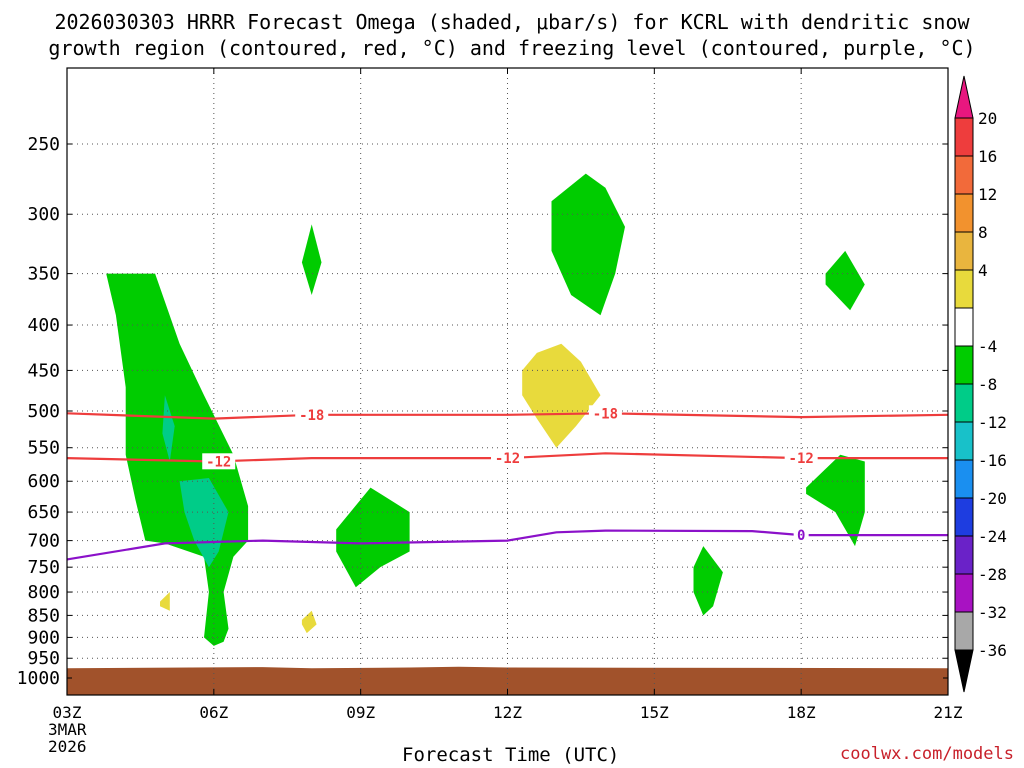 This screenshot has width=1024, height=768. Describe the element at coordinates (992, 536) in the screenshot. I see `colorbar-label: -24` at that location.